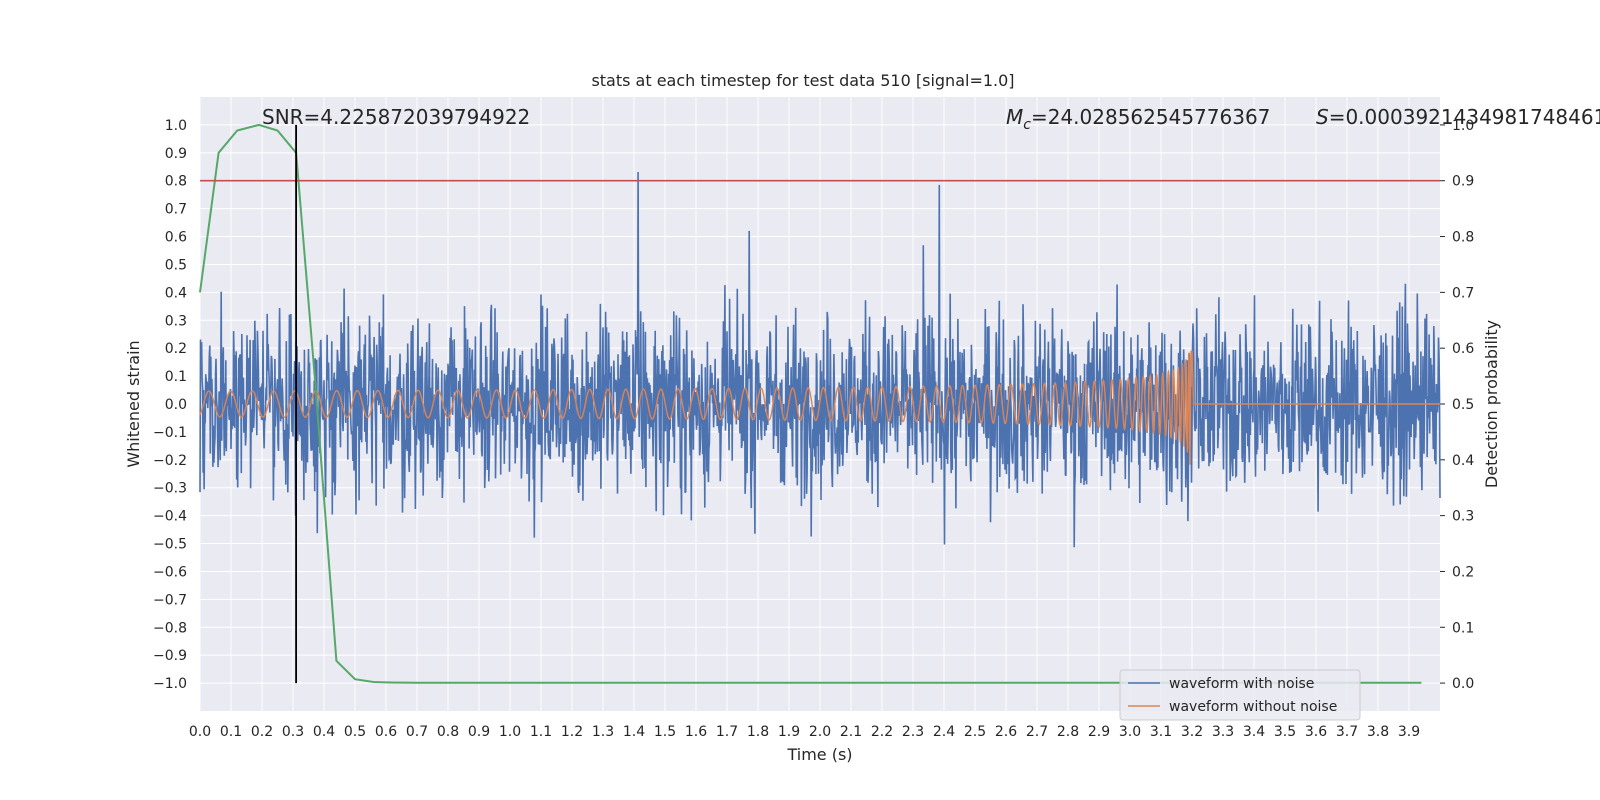  I want to click on y-tick-label: 0.6, so click(176, 238).